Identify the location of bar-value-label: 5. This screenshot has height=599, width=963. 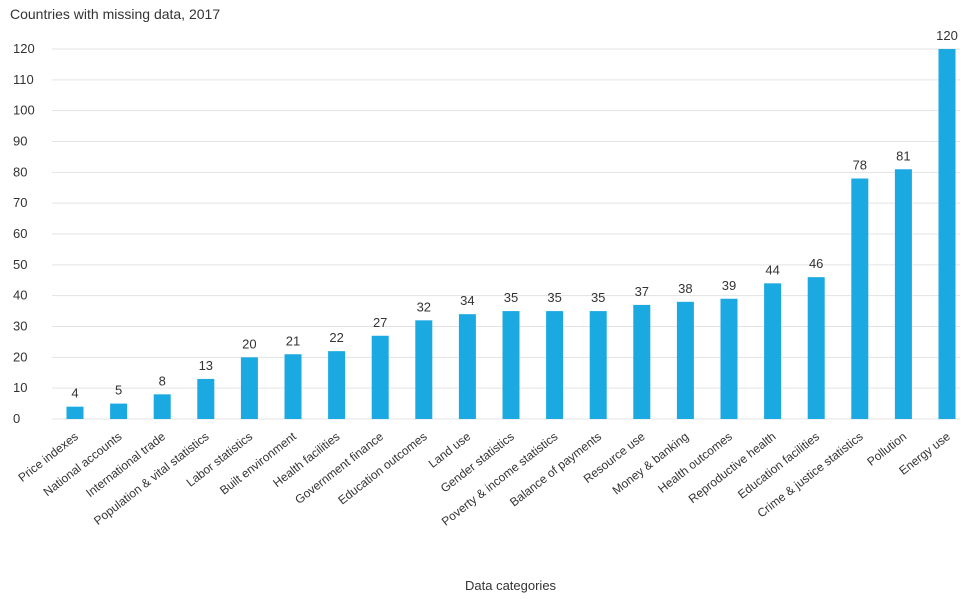
(118, 390).